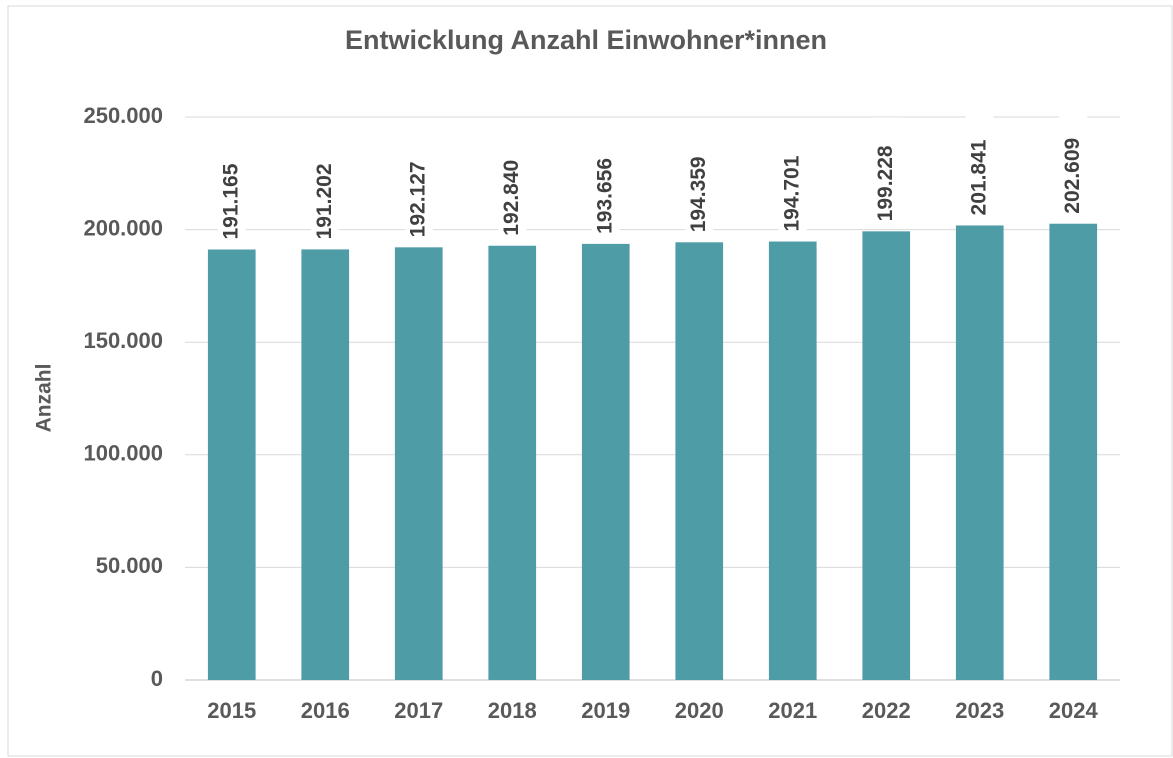 The image size is (1173, 758). What do you see at coordinates (129, 565) in the screenshot?
I see `y-tick-label: 50.000` at bounding box center [129, 565].